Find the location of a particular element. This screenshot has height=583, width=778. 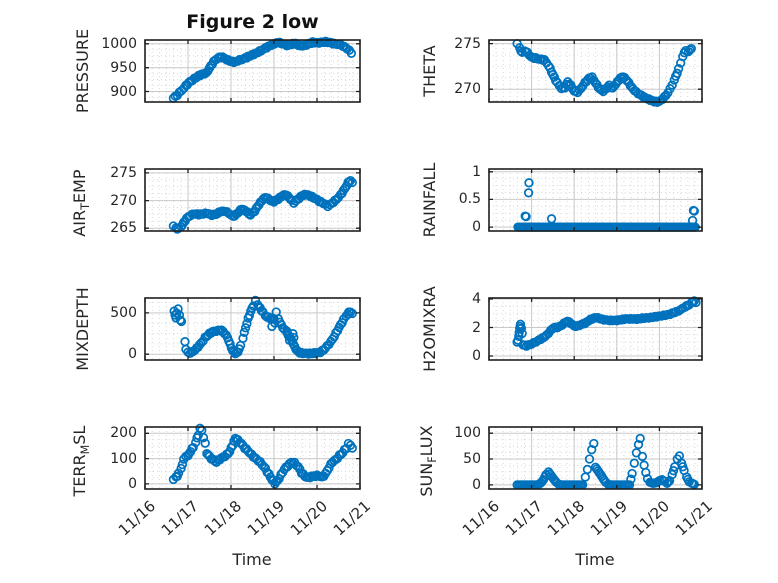

data-markers-sunflux is located at coordinates (605, 461).